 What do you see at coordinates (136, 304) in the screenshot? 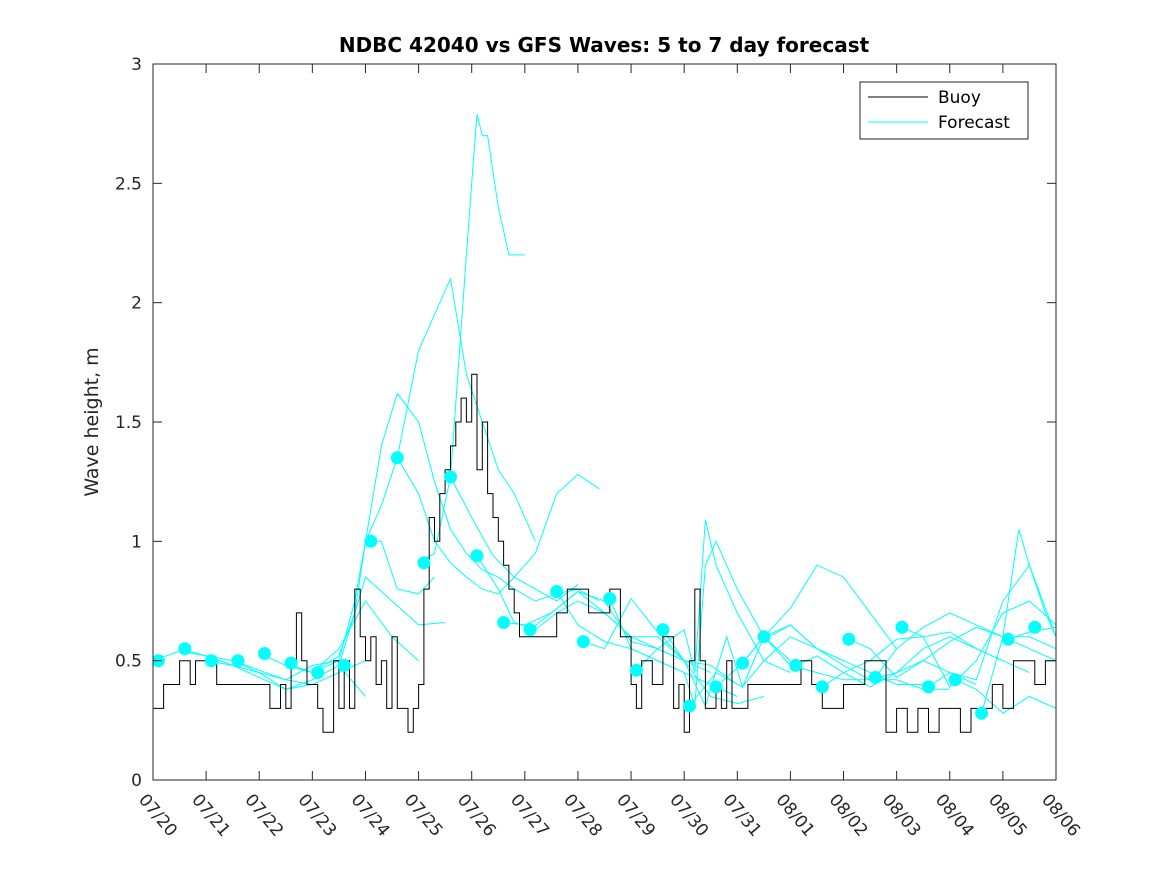
I see `y-tick-label: 2` at bounding box center [136, 304].